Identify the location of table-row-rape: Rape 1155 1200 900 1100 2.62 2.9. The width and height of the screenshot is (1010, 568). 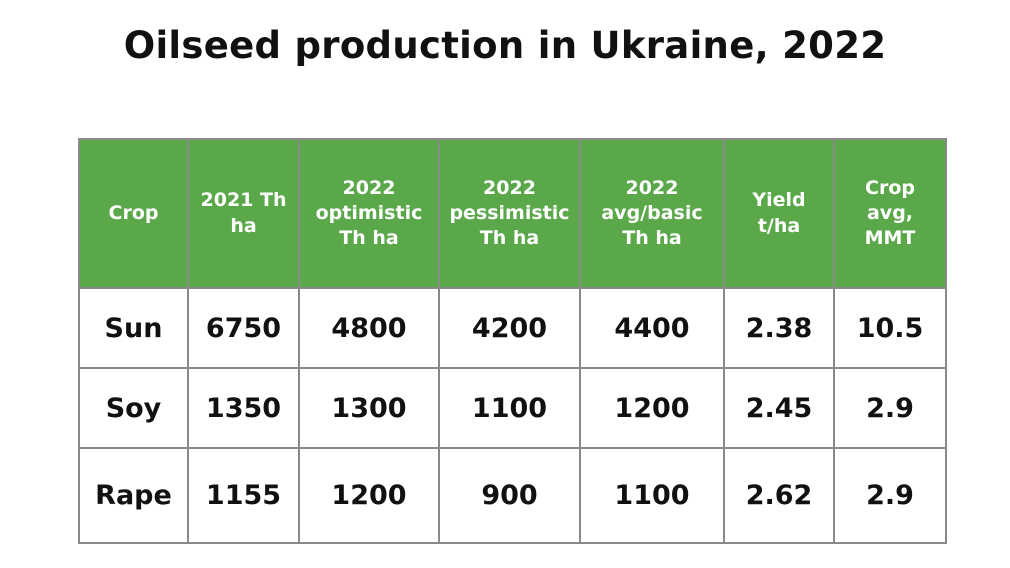
(512, 495).